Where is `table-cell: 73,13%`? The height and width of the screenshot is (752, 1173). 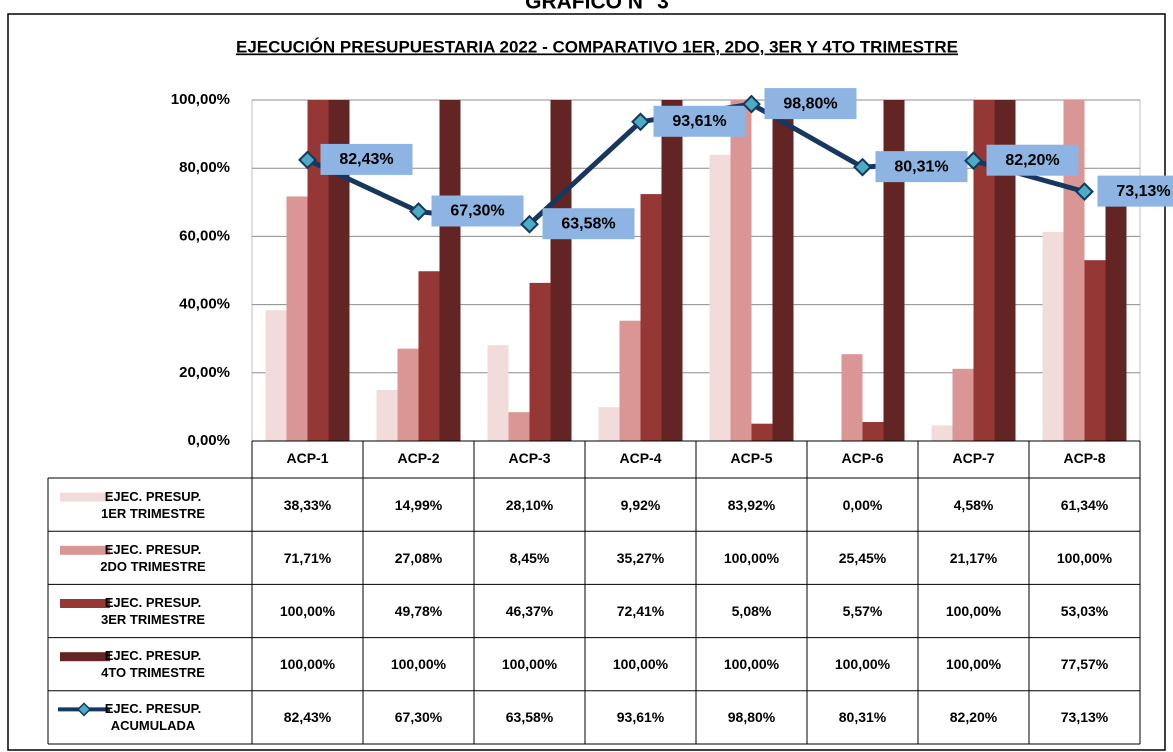 table-cell: 73,13% is located at coordinates (1084, 717).